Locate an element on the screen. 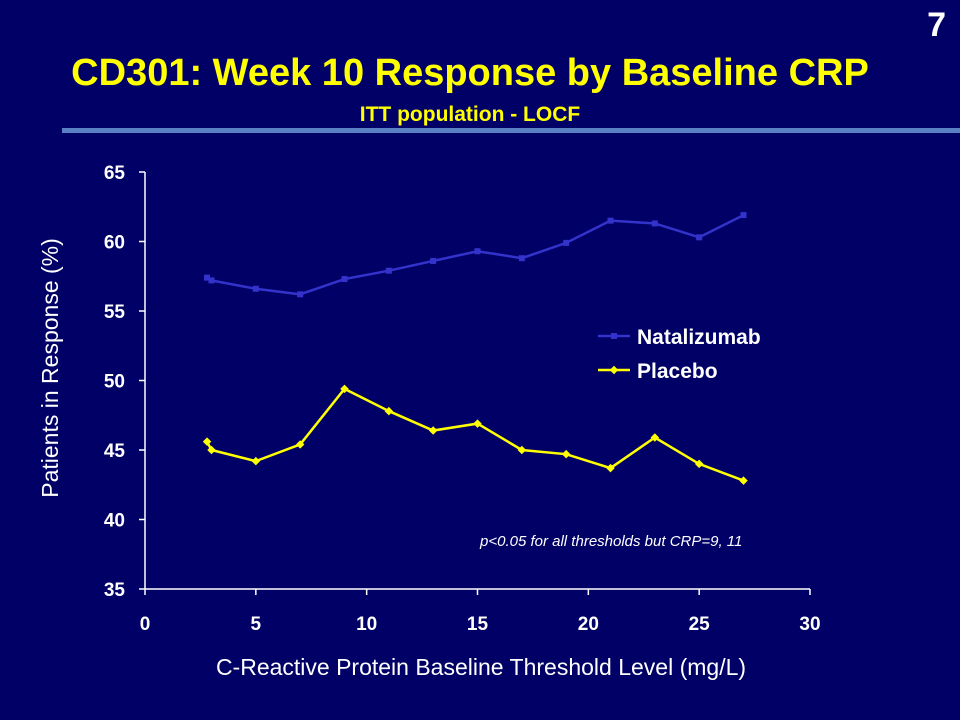  y-tick-label: 50 is located at coordinates (114, 382).